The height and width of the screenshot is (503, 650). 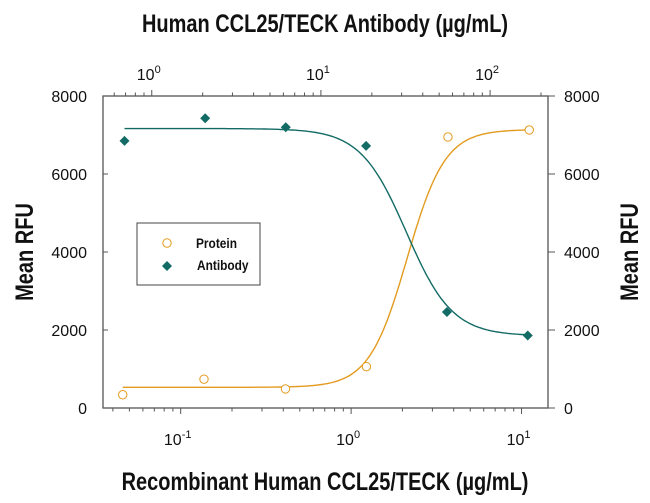 I want to click on x-axis-tick-label: 10¹, so click(x=519, y=439).